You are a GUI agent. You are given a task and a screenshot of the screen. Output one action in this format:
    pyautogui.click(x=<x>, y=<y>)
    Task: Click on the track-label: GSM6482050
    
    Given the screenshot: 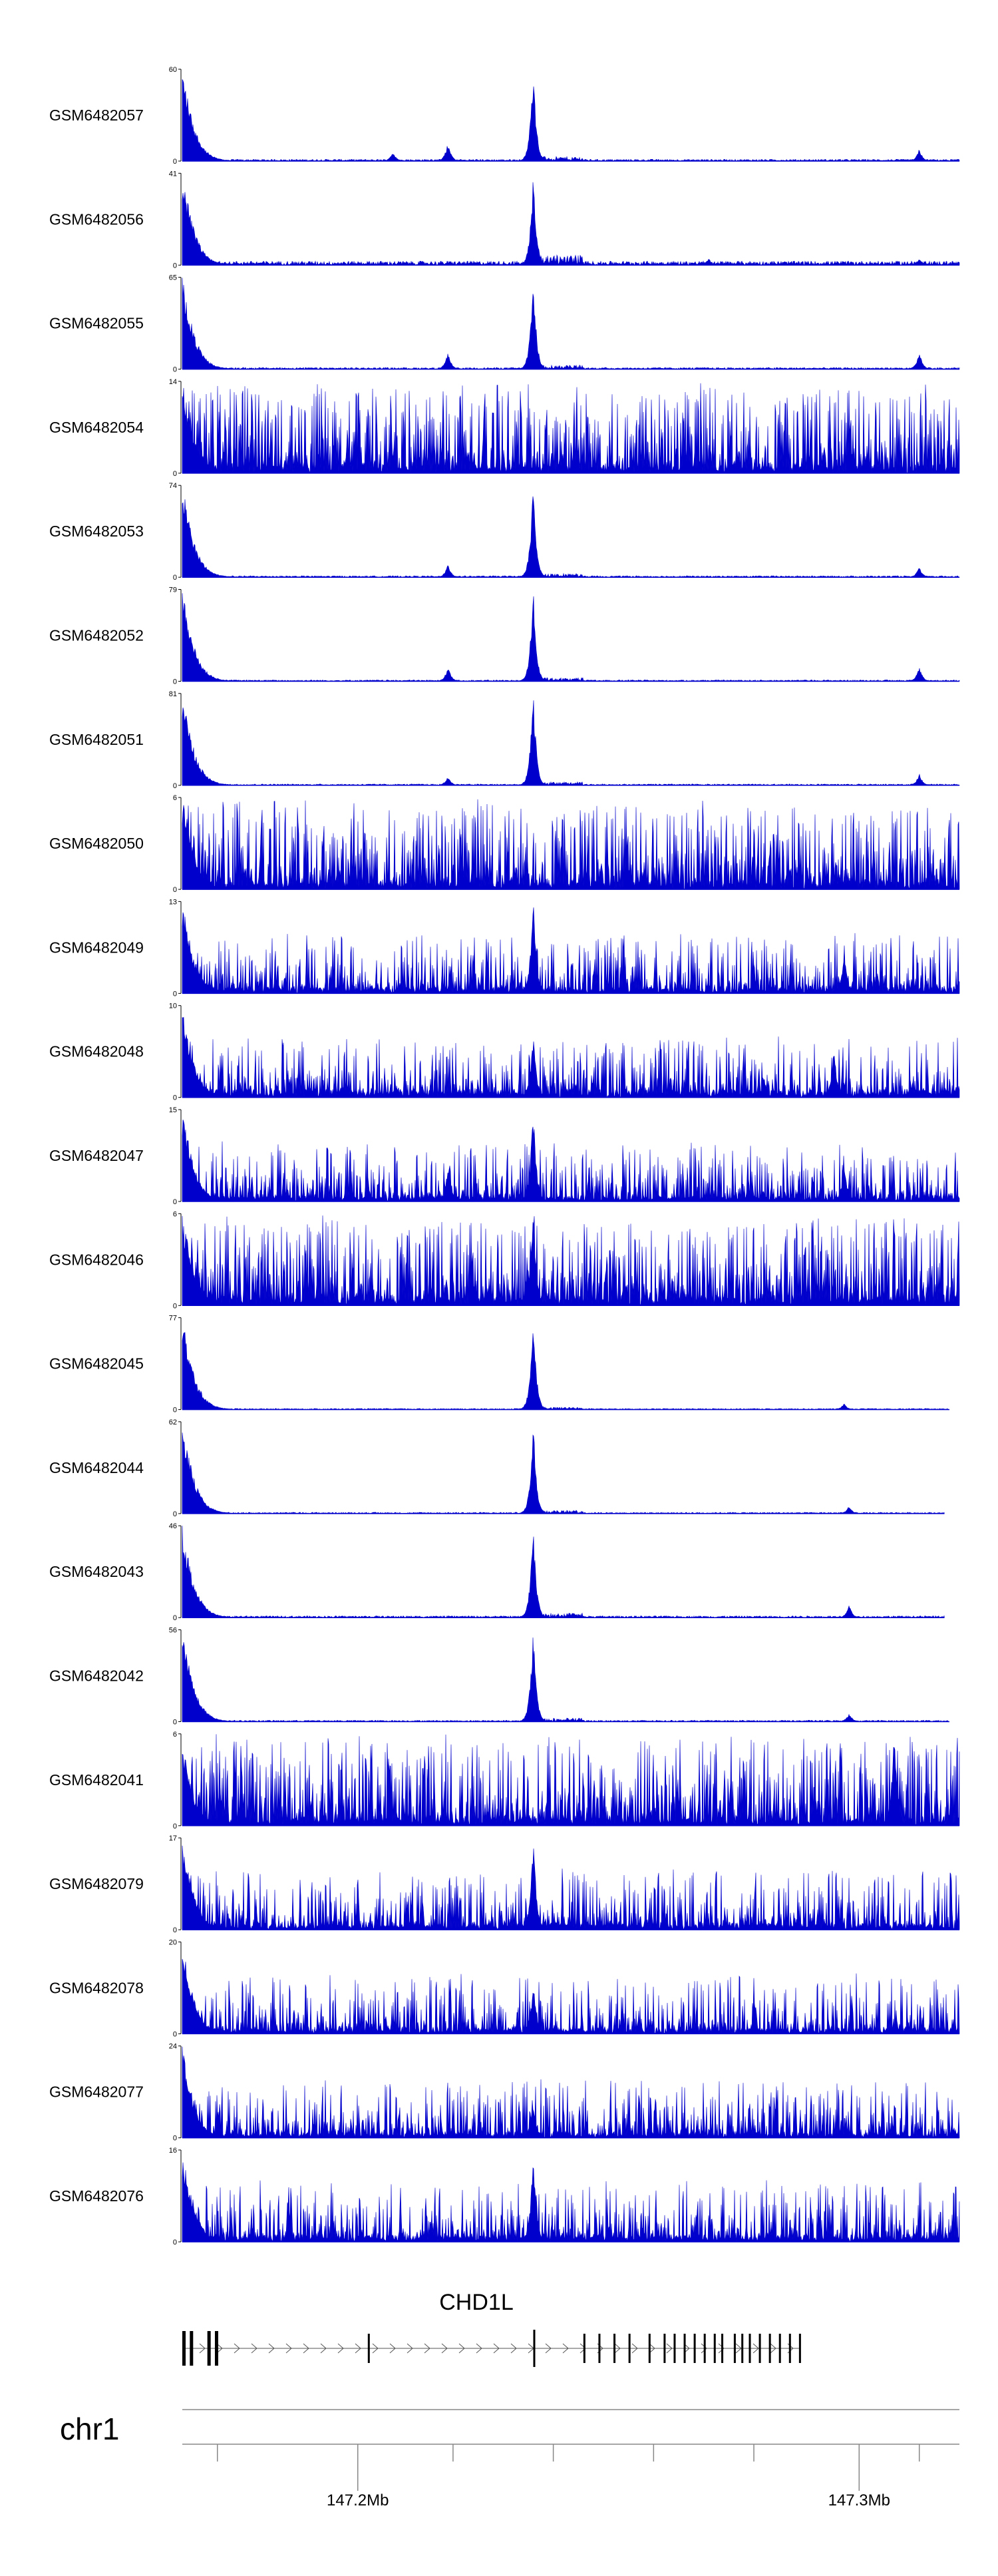 What is the action you would take?
    pyautogui.click(x=96, y=843)
    